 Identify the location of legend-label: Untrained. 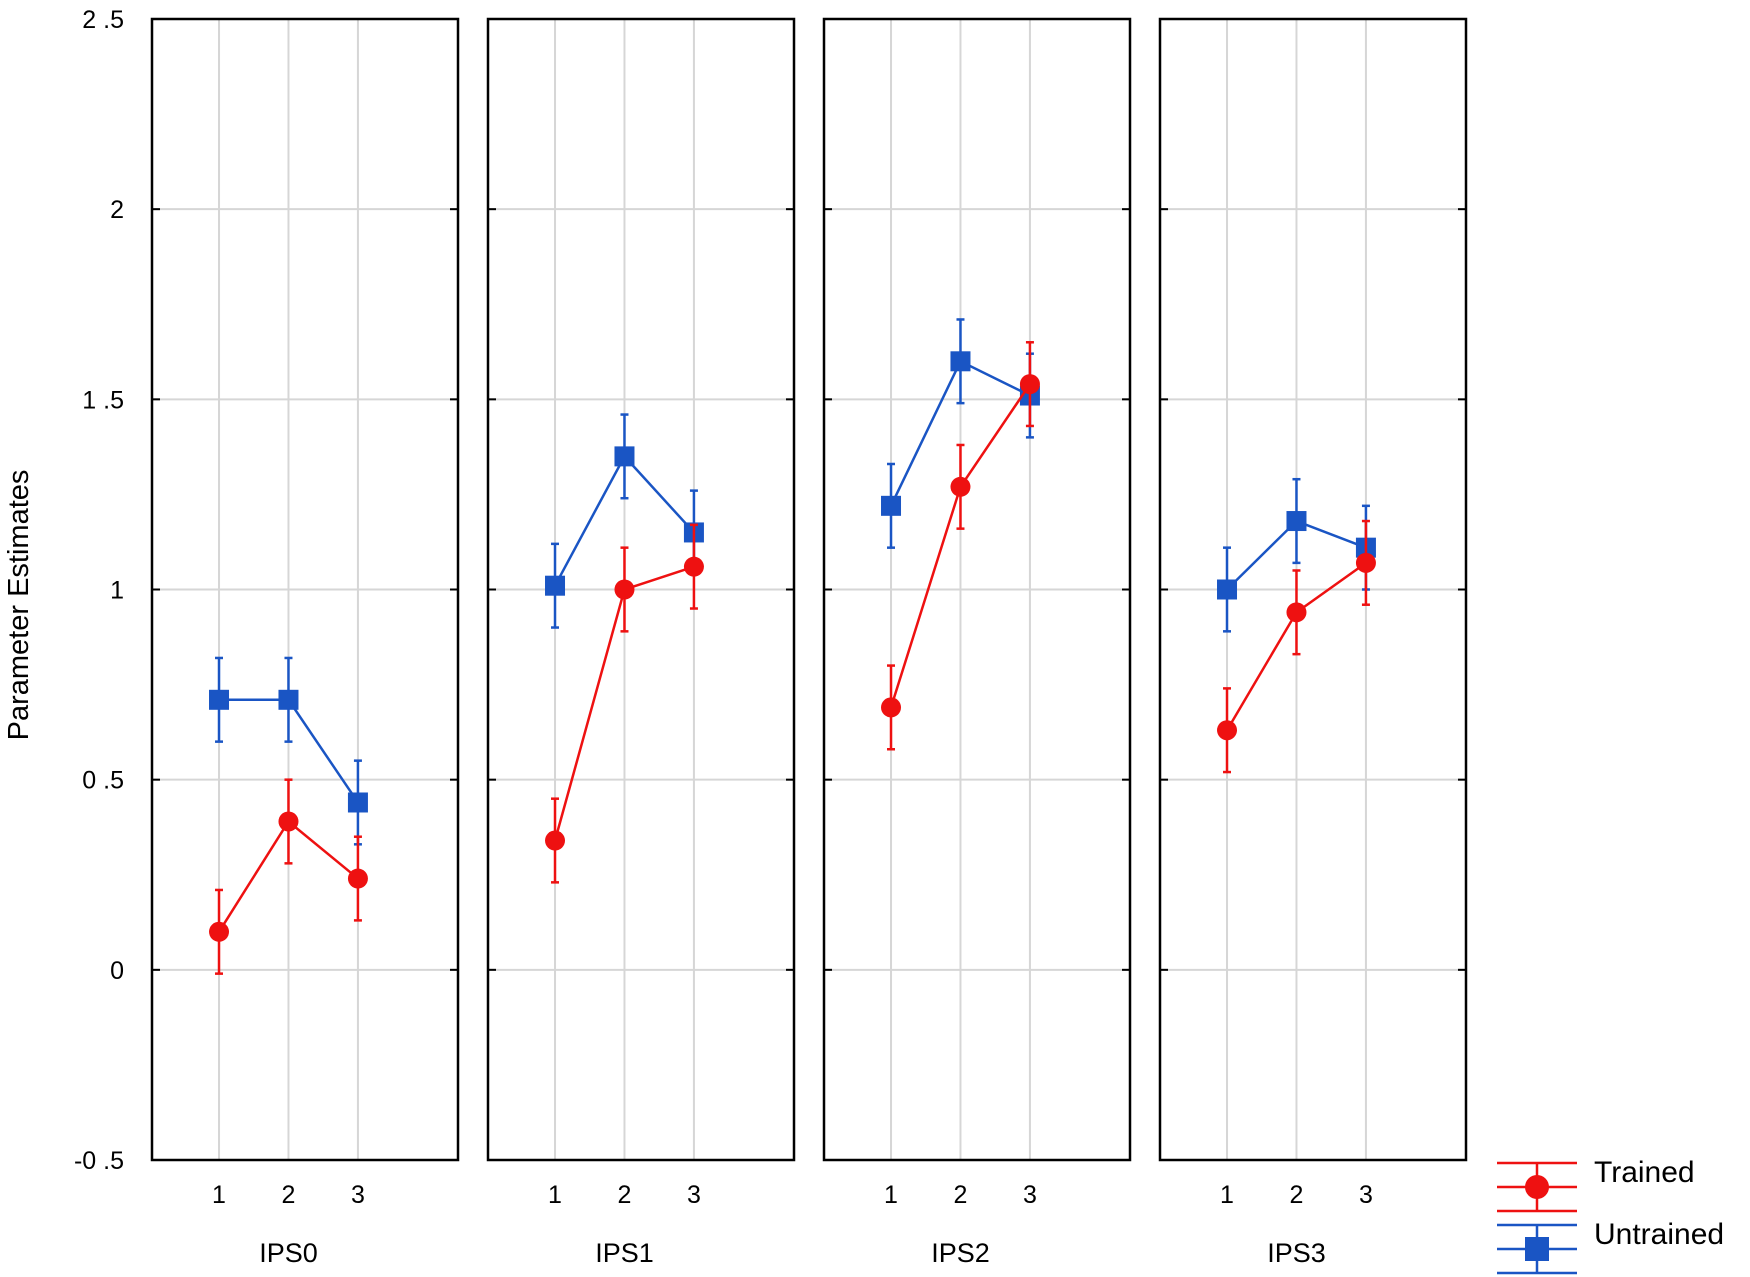
(1659, 1234).